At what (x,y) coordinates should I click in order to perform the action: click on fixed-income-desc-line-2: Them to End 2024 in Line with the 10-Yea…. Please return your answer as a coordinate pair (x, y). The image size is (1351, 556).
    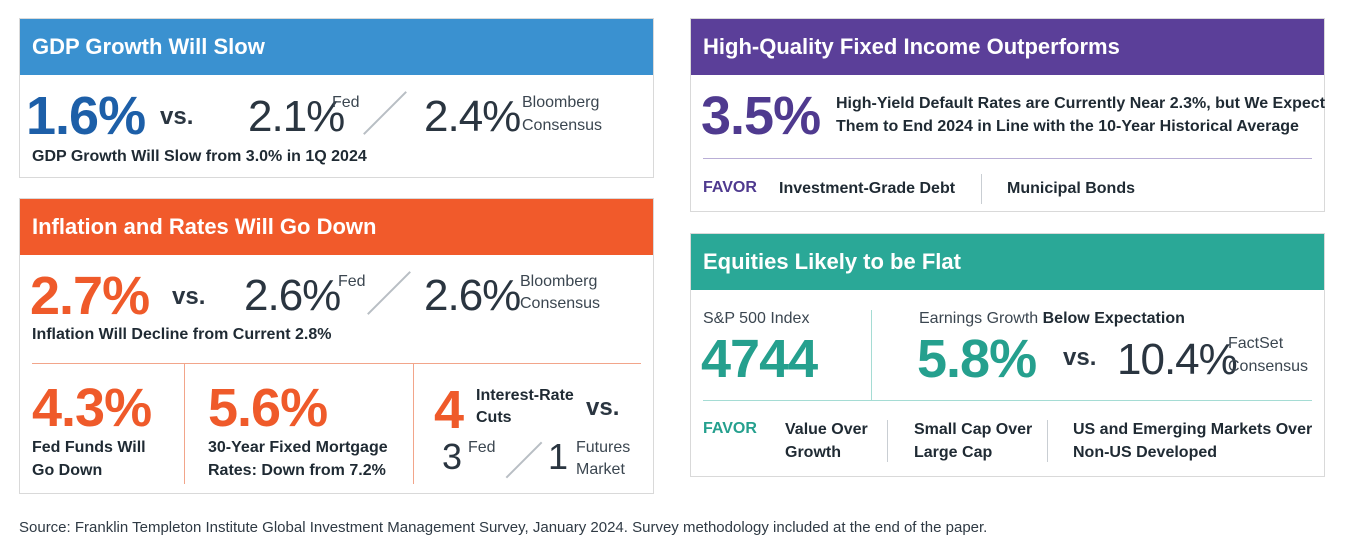
    Looking at the image, I should click on (1067, 126).